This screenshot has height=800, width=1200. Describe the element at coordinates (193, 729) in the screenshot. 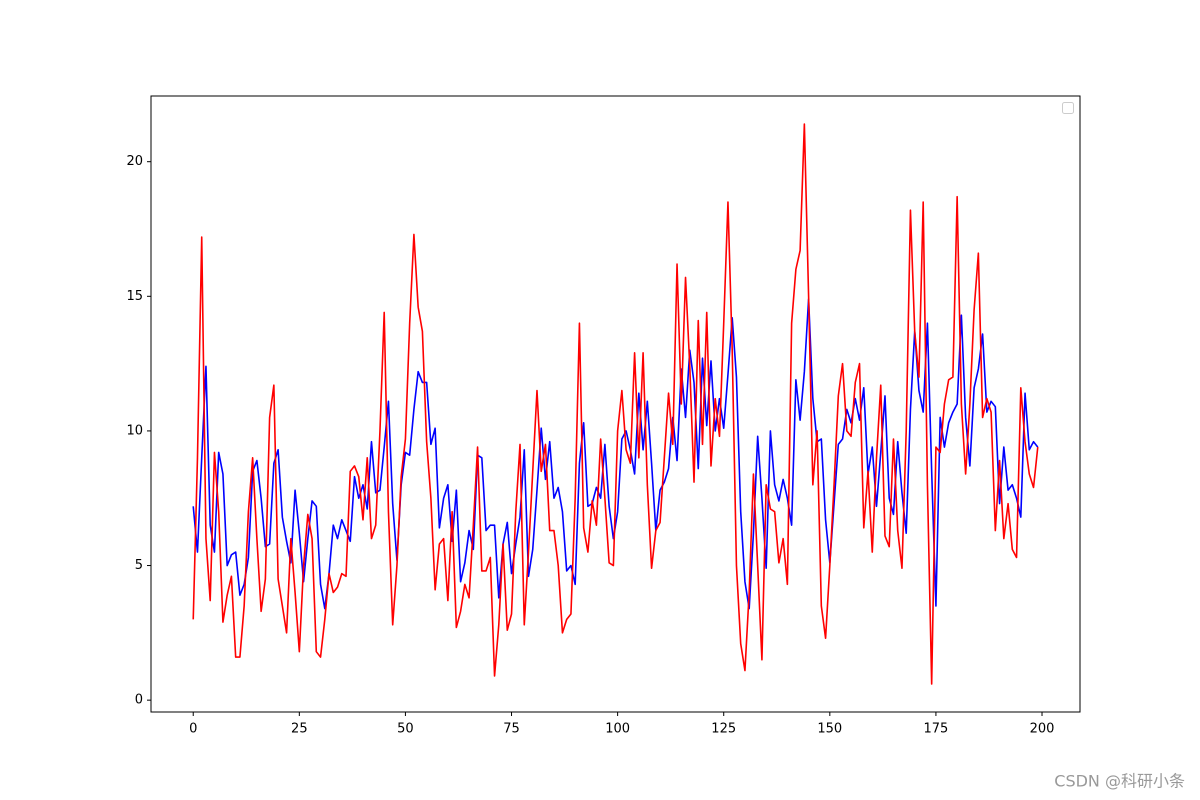

I see `x-tick-label: 0` at that location.